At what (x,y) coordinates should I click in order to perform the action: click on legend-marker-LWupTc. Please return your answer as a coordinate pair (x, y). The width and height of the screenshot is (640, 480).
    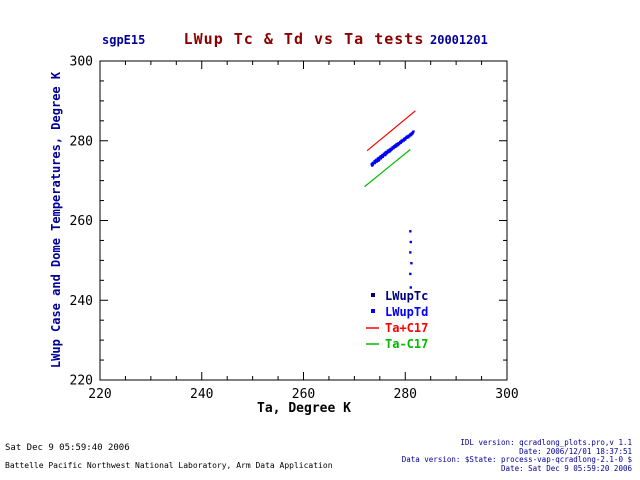
    Looking at the image, I should click on (373, 295).